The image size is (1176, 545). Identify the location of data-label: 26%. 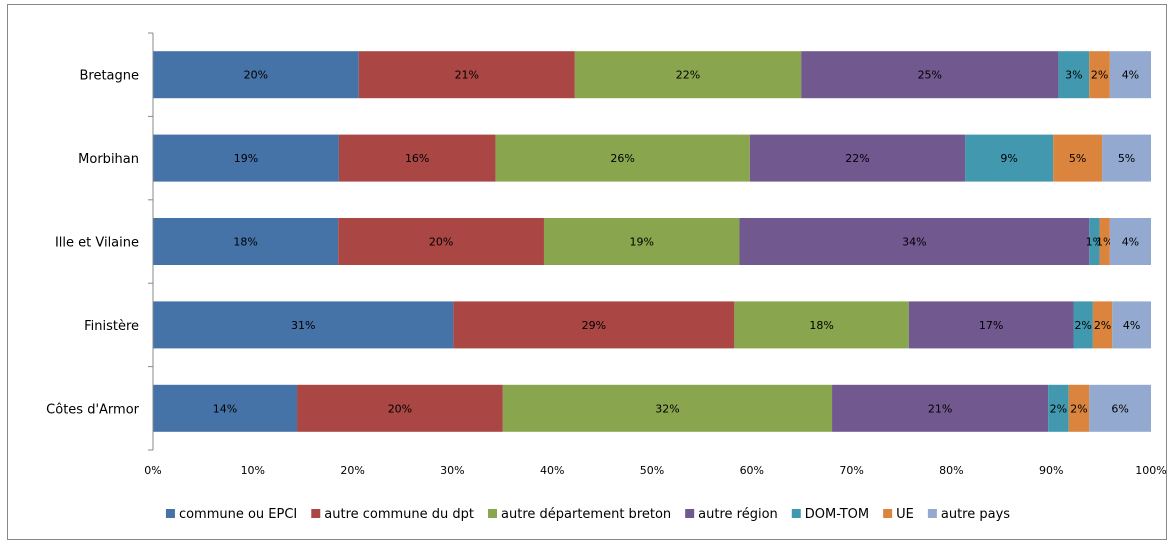
(622, 158).